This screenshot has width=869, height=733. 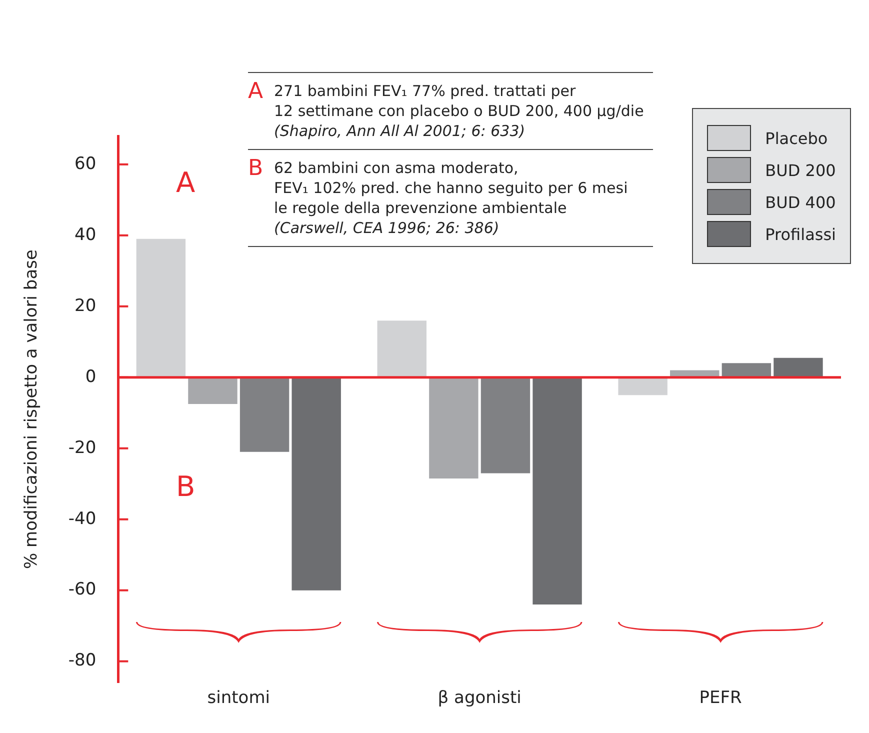 I want to click on y-tick-label: 20, so click(x=85, y=306).